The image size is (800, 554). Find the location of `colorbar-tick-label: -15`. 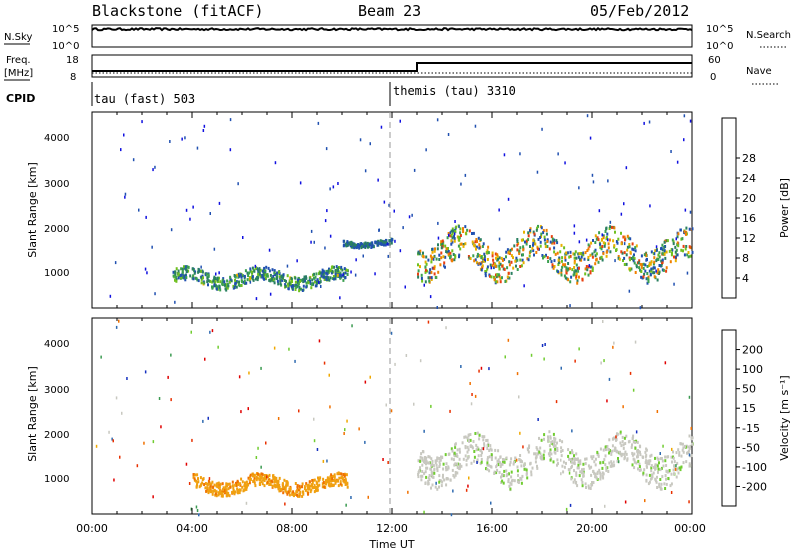

colorbar-tick-label: -15 is located at coordinates (751, 428).